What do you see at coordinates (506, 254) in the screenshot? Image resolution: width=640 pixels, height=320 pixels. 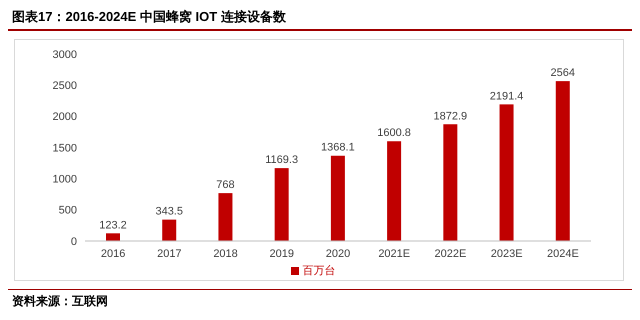 I see `x-tick-label: 2023E` at bounding box center [506, 254].